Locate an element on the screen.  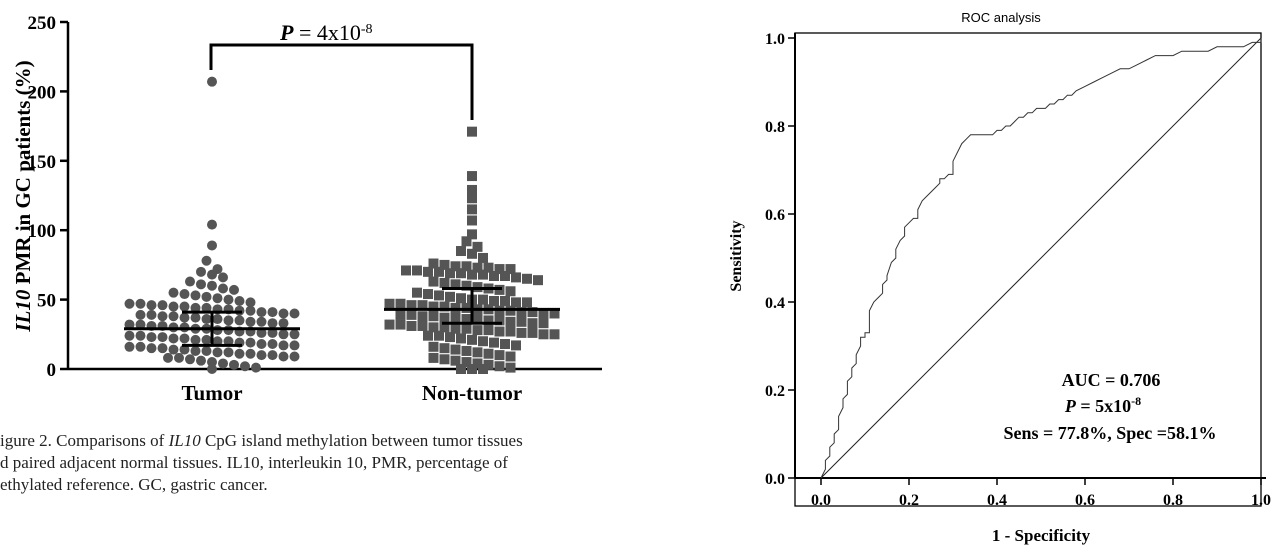
x-tick-label: 0.4 is located at coordinates (997, 500).